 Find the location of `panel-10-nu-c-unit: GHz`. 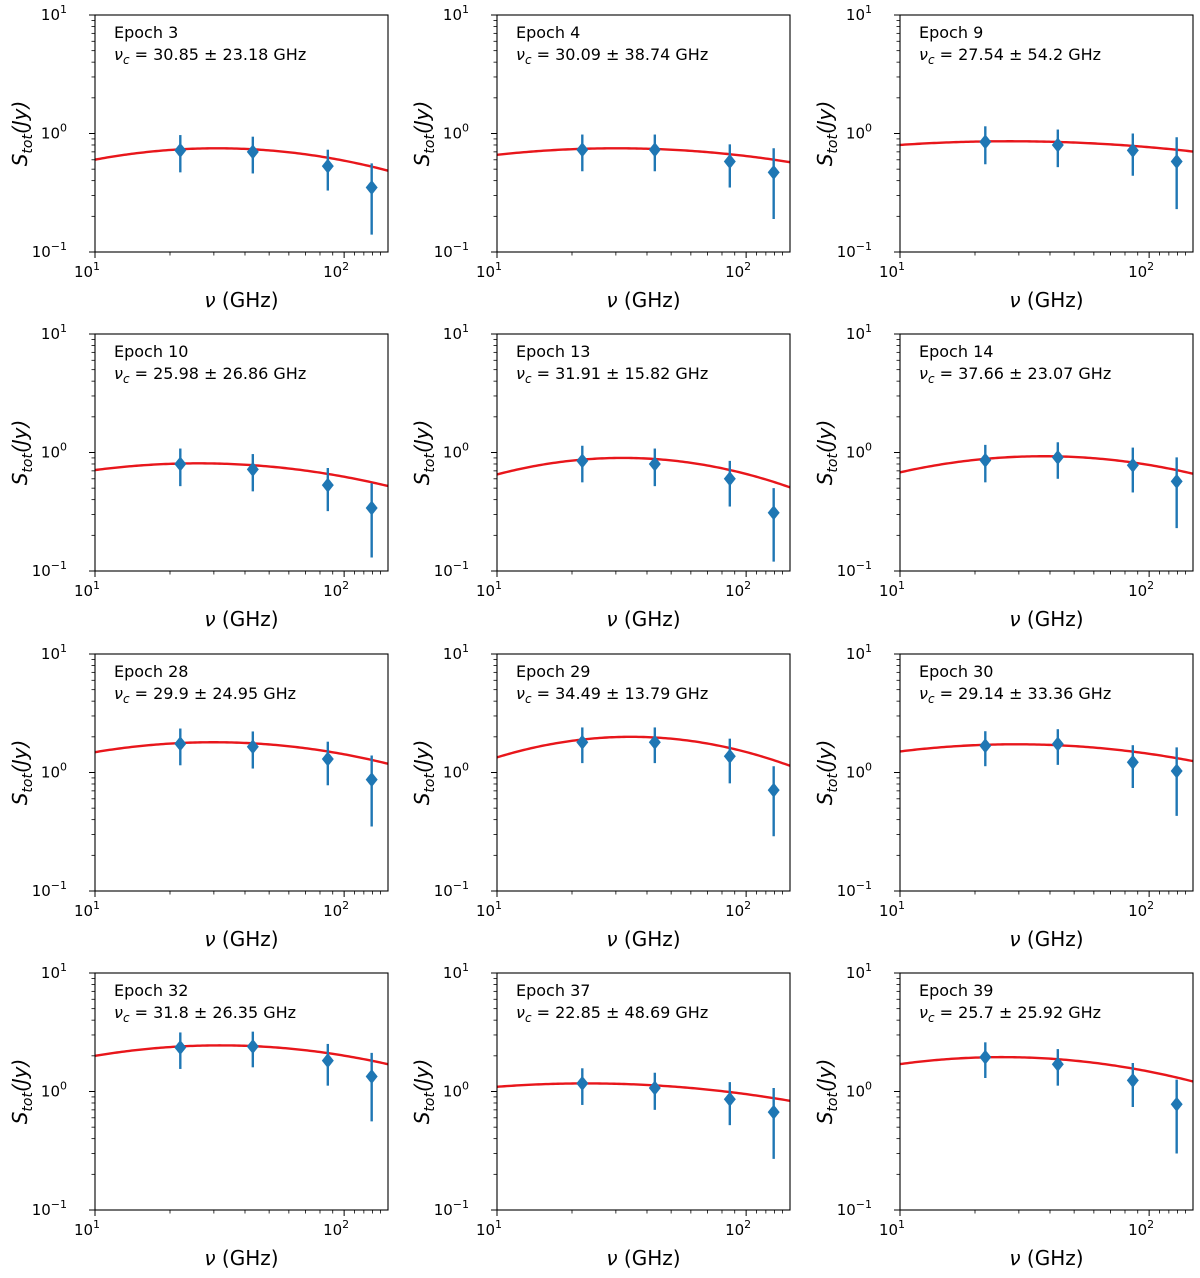

panel-10-nu-c-unit: GHz is located at coordinates (279, 1012).